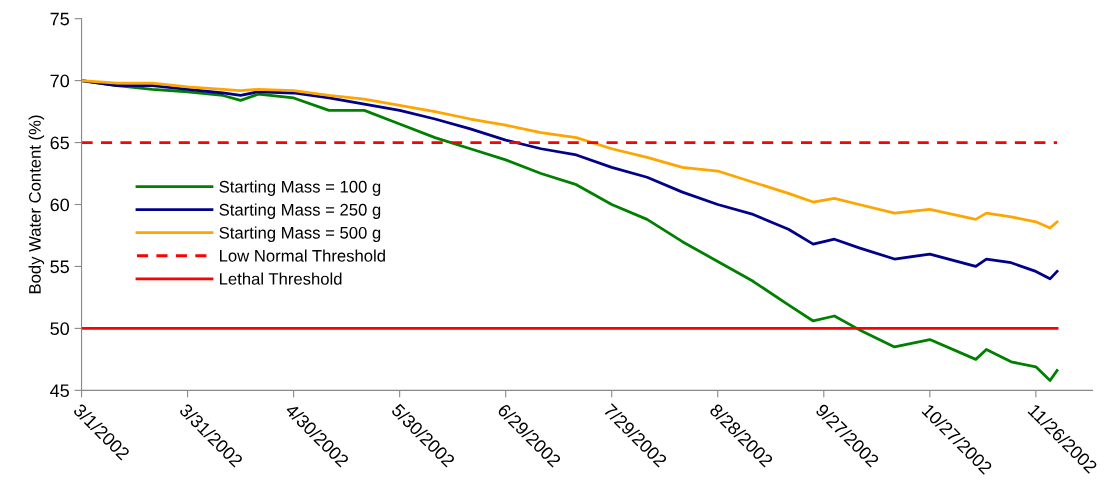 The width and height of the screenshot is (1117, 491). I want to click on y-tick-label: 55, so click(59, 267).